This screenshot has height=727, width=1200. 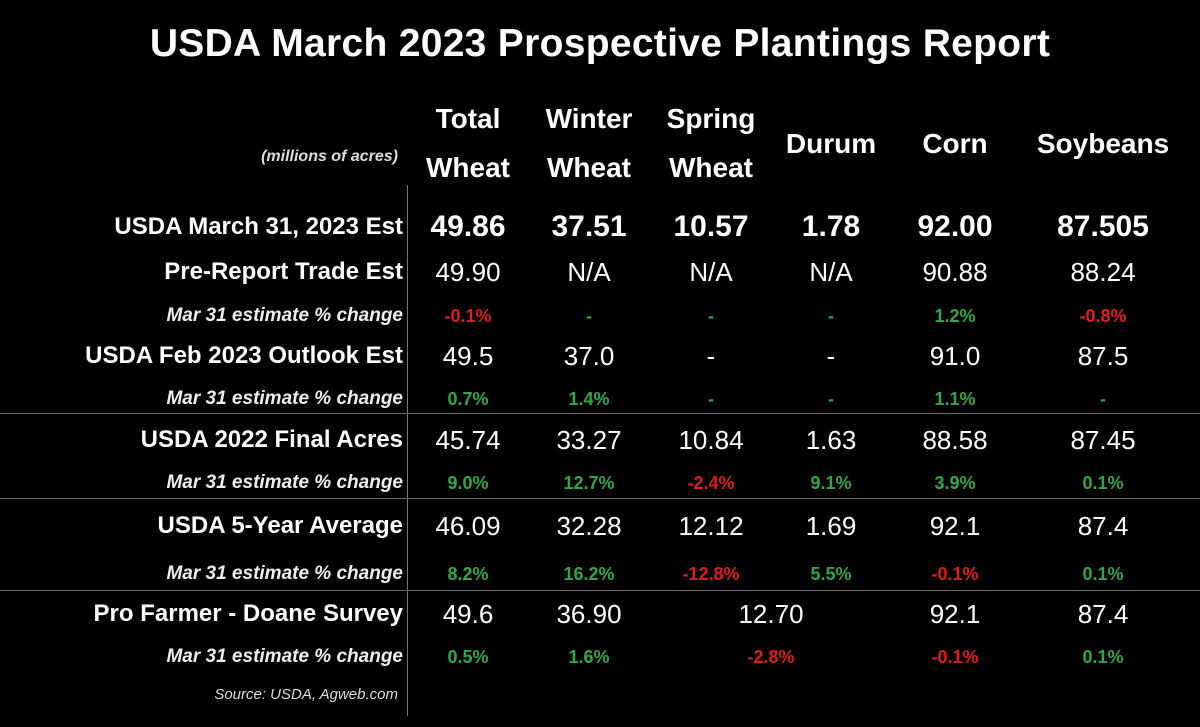 I want to click on pct-change-cell: 8.2%, so click(x=468, y=574).